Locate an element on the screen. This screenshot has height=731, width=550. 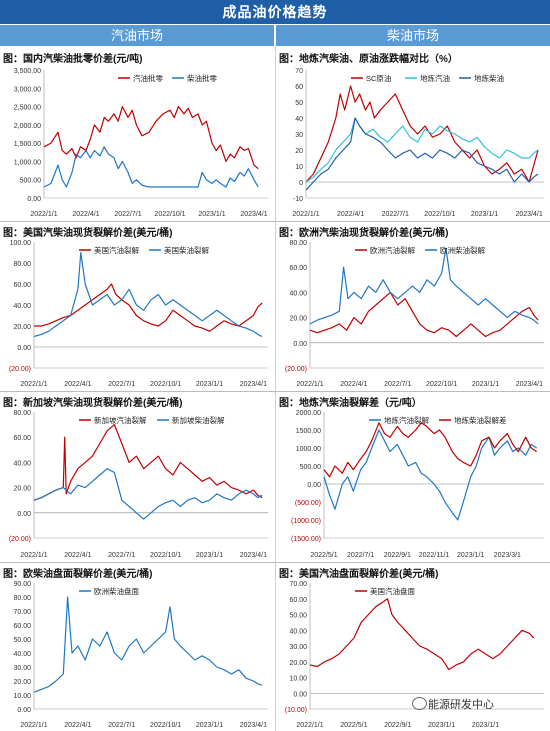
legend-label: 美国柴油裂解 is located at coordinates (186, 250).